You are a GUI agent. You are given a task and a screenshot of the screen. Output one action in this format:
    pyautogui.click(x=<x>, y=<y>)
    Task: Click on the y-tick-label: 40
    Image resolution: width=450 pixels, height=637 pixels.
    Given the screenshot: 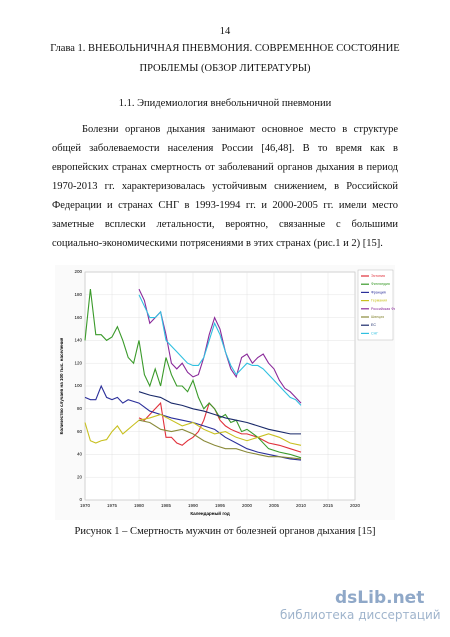 What is the action you would take?
    pyautogui.click(x=80, y=454)
    